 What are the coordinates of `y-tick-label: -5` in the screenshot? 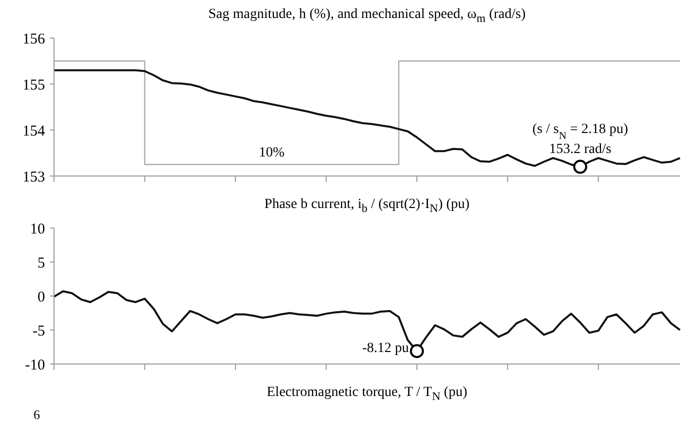 It's located at (38, 331).